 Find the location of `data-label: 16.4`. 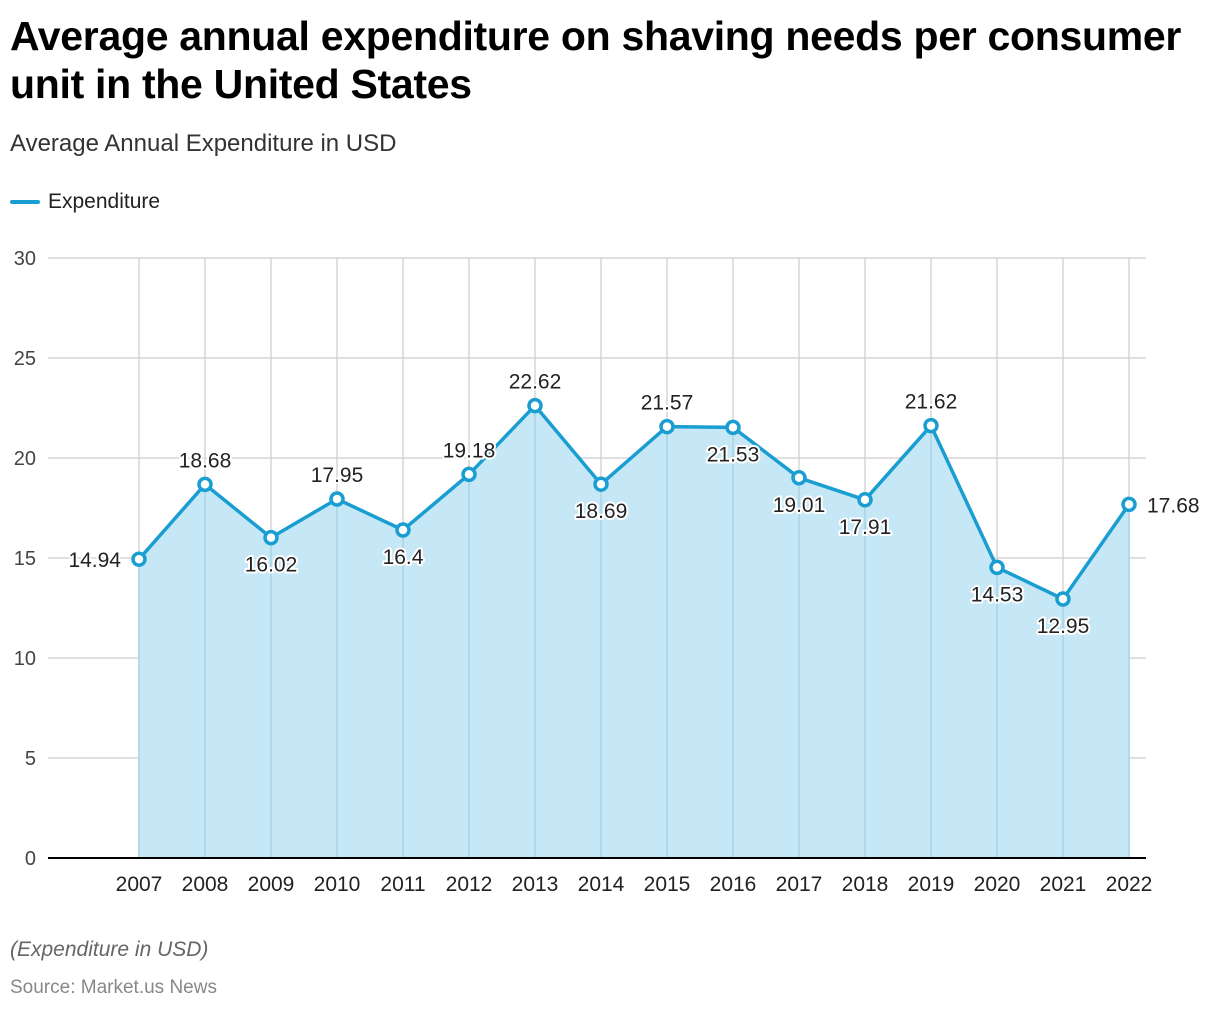

data-label: 16.4 is located at coordinates (403, 557).